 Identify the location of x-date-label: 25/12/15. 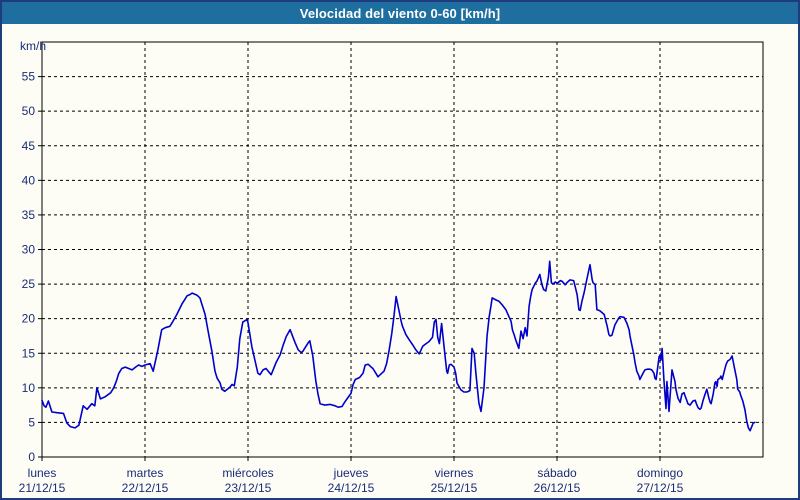
(454, 488).